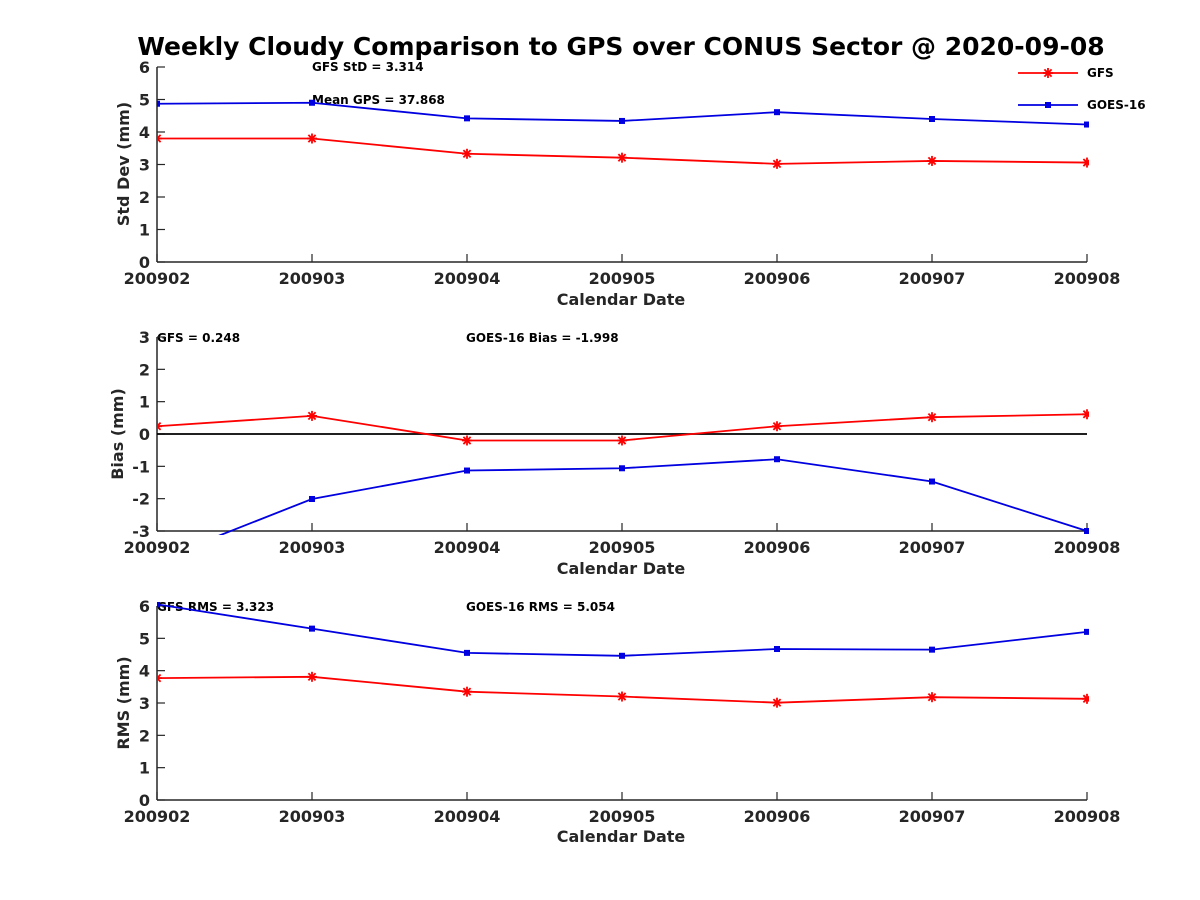  I want to click on annotation-gfs-bias: GFS = 0.248, so click(198, 338).